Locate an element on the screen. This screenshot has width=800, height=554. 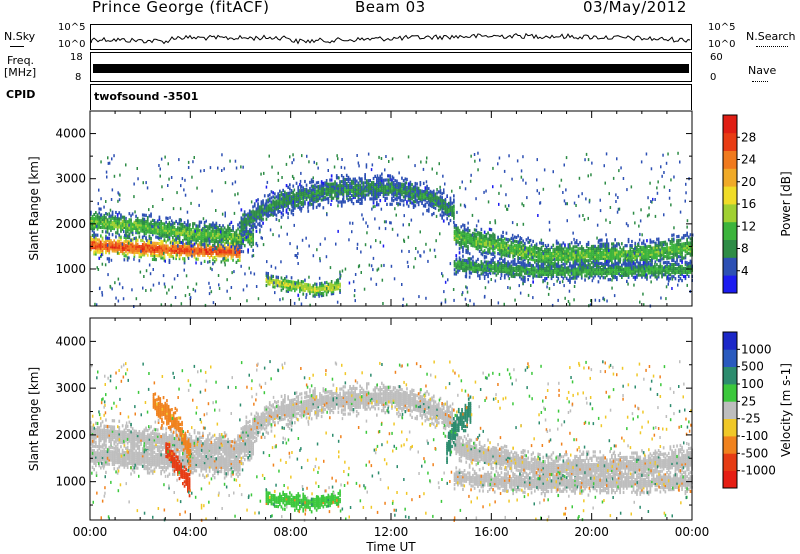
colorbar-tick-label: 24 is located at coordinates (748, 160).